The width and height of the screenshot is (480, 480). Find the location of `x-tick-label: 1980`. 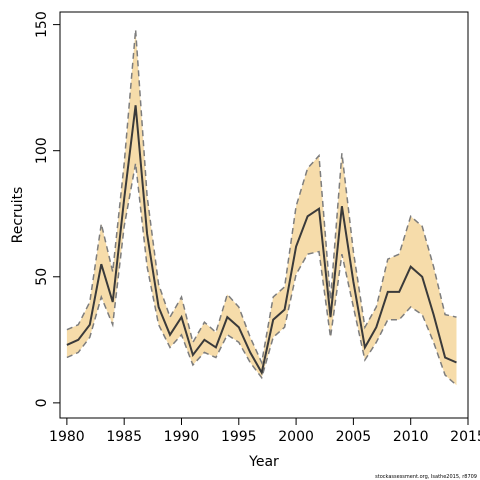

x-tick-label: 1980 is located at coordinates (67, 437).